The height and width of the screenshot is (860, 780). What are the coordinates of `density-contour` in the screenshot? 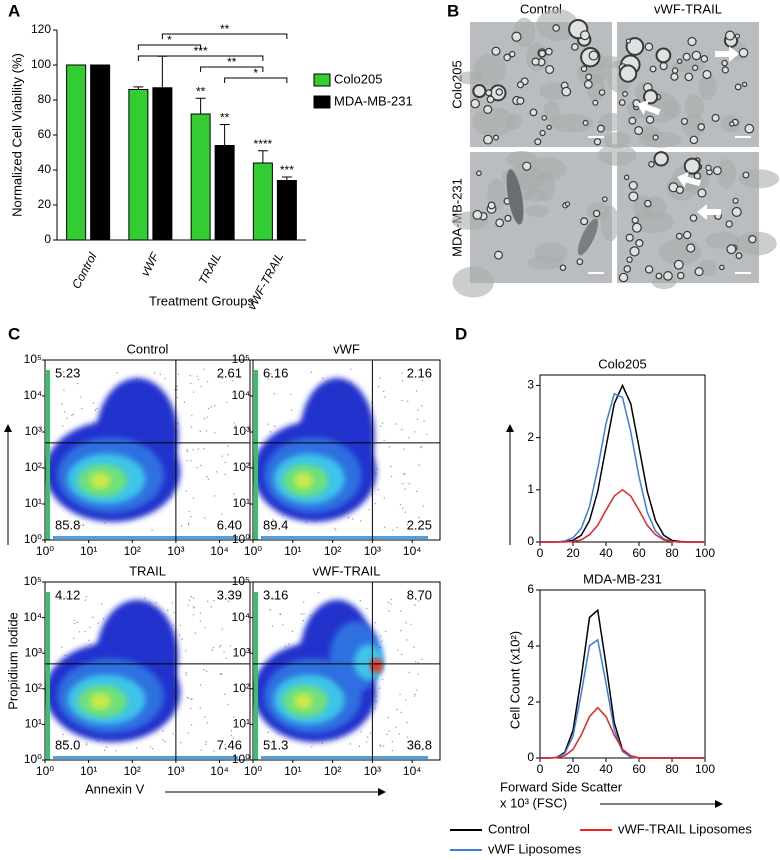 It's located at (100, 701).